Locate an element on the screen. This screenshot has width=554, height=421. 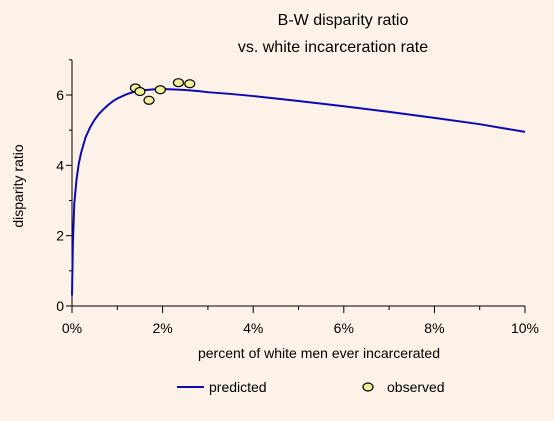
y-axis-ticks: 0 2 4 6 is located at coordinates (64, 186).